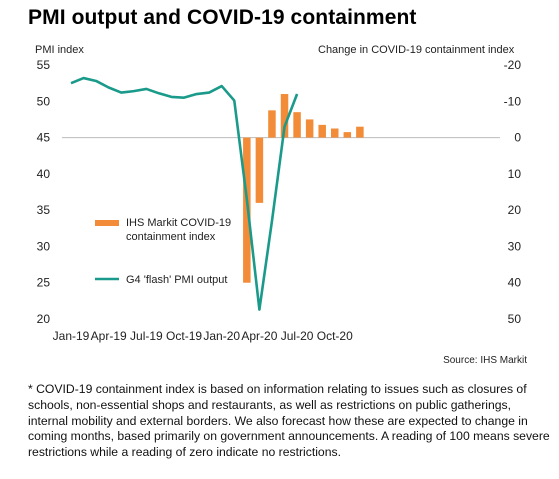  Describe the element at coordinates (184, 336) in the screenshot. I see `x-tick-oct-19: Oct-19` at that location.